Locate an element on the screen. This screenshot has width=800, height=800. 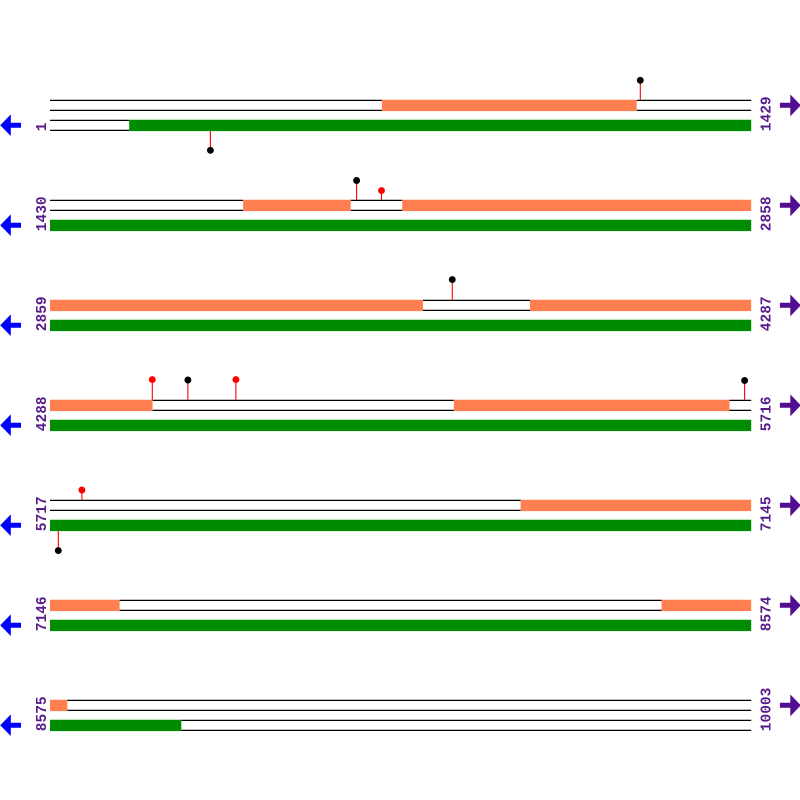
svg-text: 2859 is located at coordinates (43, 313).